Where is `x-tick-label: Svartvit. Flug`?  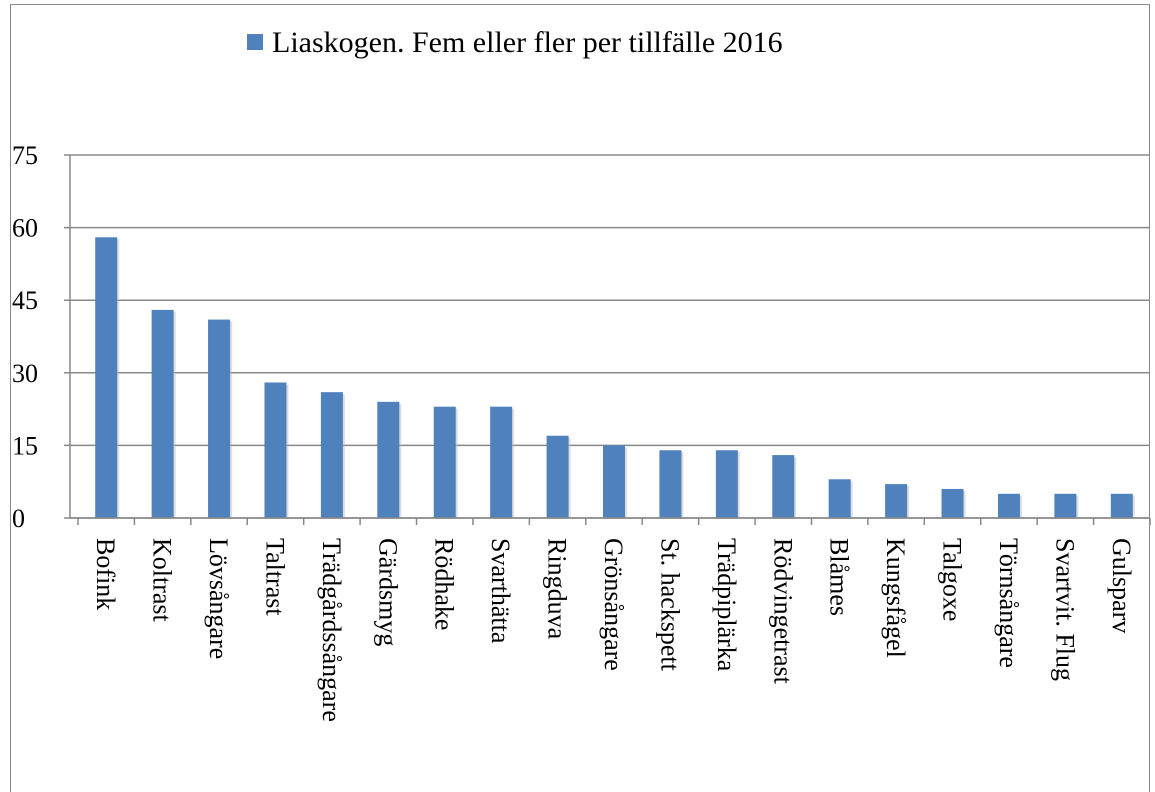 x-tick-label: Svartvit. Flug is located at coordinates (1064, 609).